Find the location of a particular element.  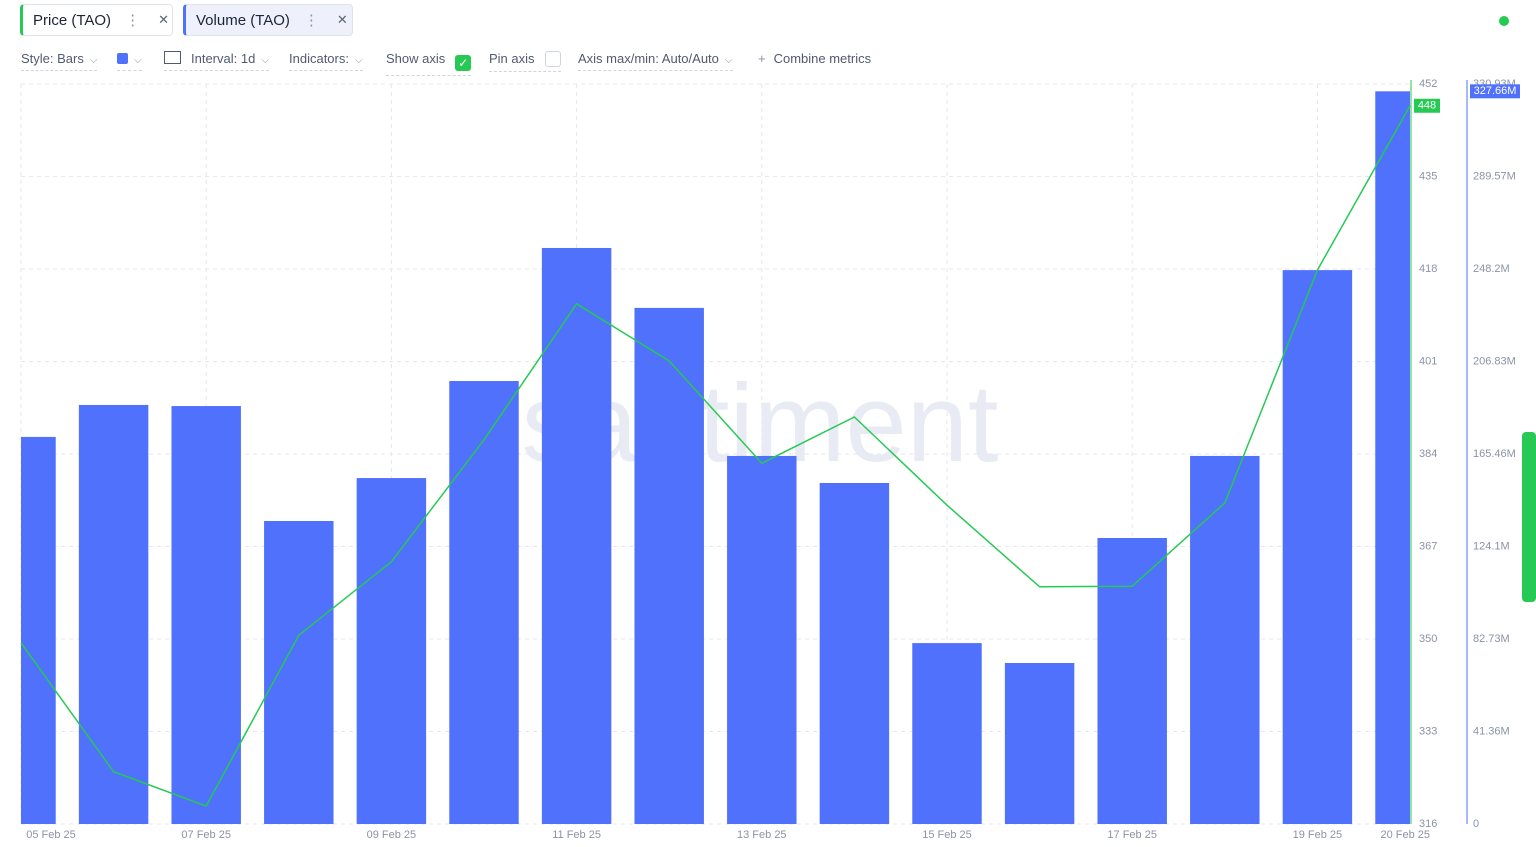

x-tick-label: 19 Feb 25 is located at coordinates (1318, 835).